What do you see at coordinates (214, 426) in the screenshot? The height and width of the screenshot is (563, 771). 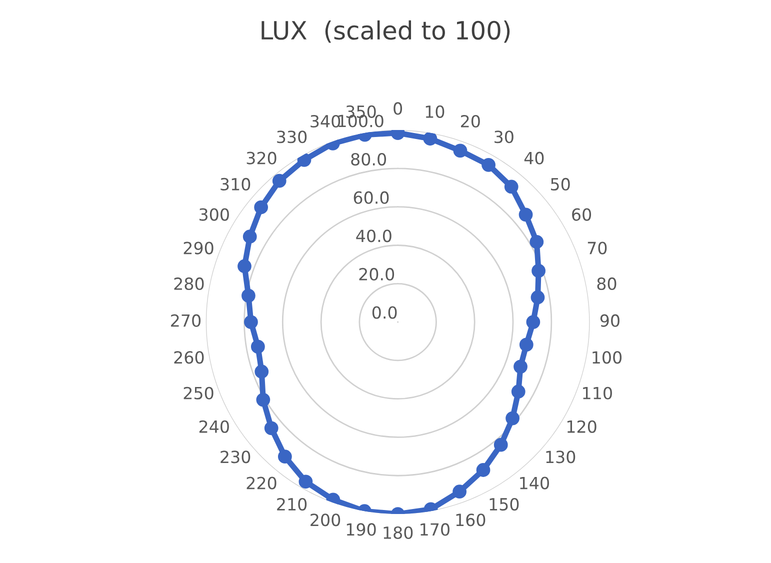 I see `spoke-label: 240` at bounding box center [214, 426].